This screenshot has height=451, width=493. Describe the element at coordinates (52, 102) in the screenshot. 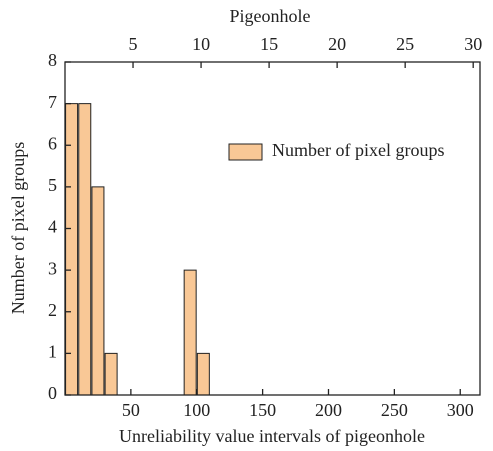

I see `y-tick-label: 7` at that location.